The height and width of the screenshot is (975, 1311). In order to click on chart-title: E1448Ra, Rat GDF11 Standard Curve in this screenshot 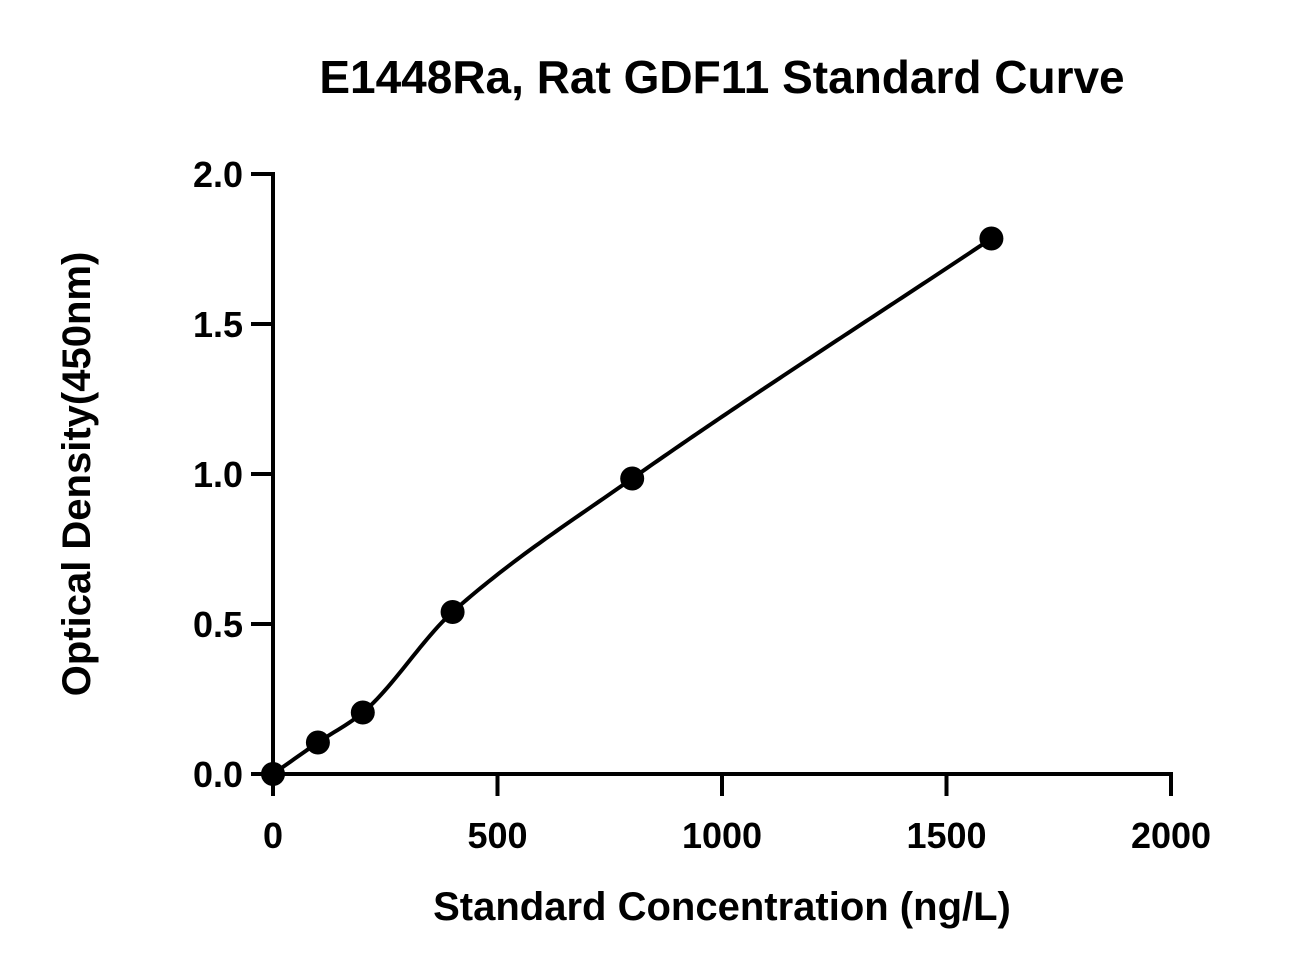, I will do `click(721, 77)`.